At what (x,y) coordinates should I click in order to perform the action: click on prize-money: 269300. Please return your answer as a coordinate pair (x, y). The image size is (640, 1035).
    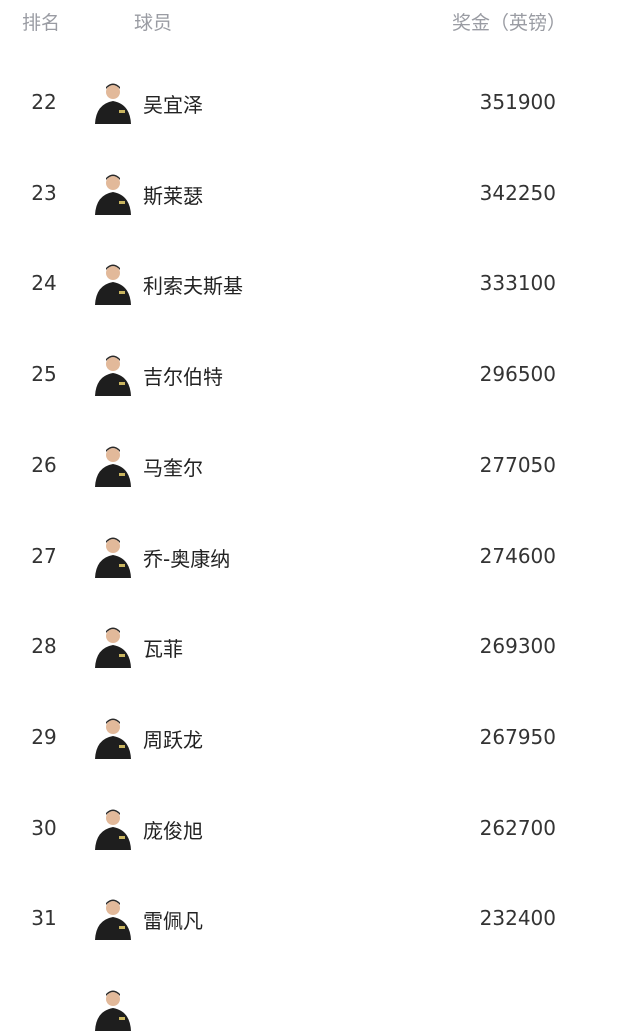
    Looking at the image, I should click on (517, 646).